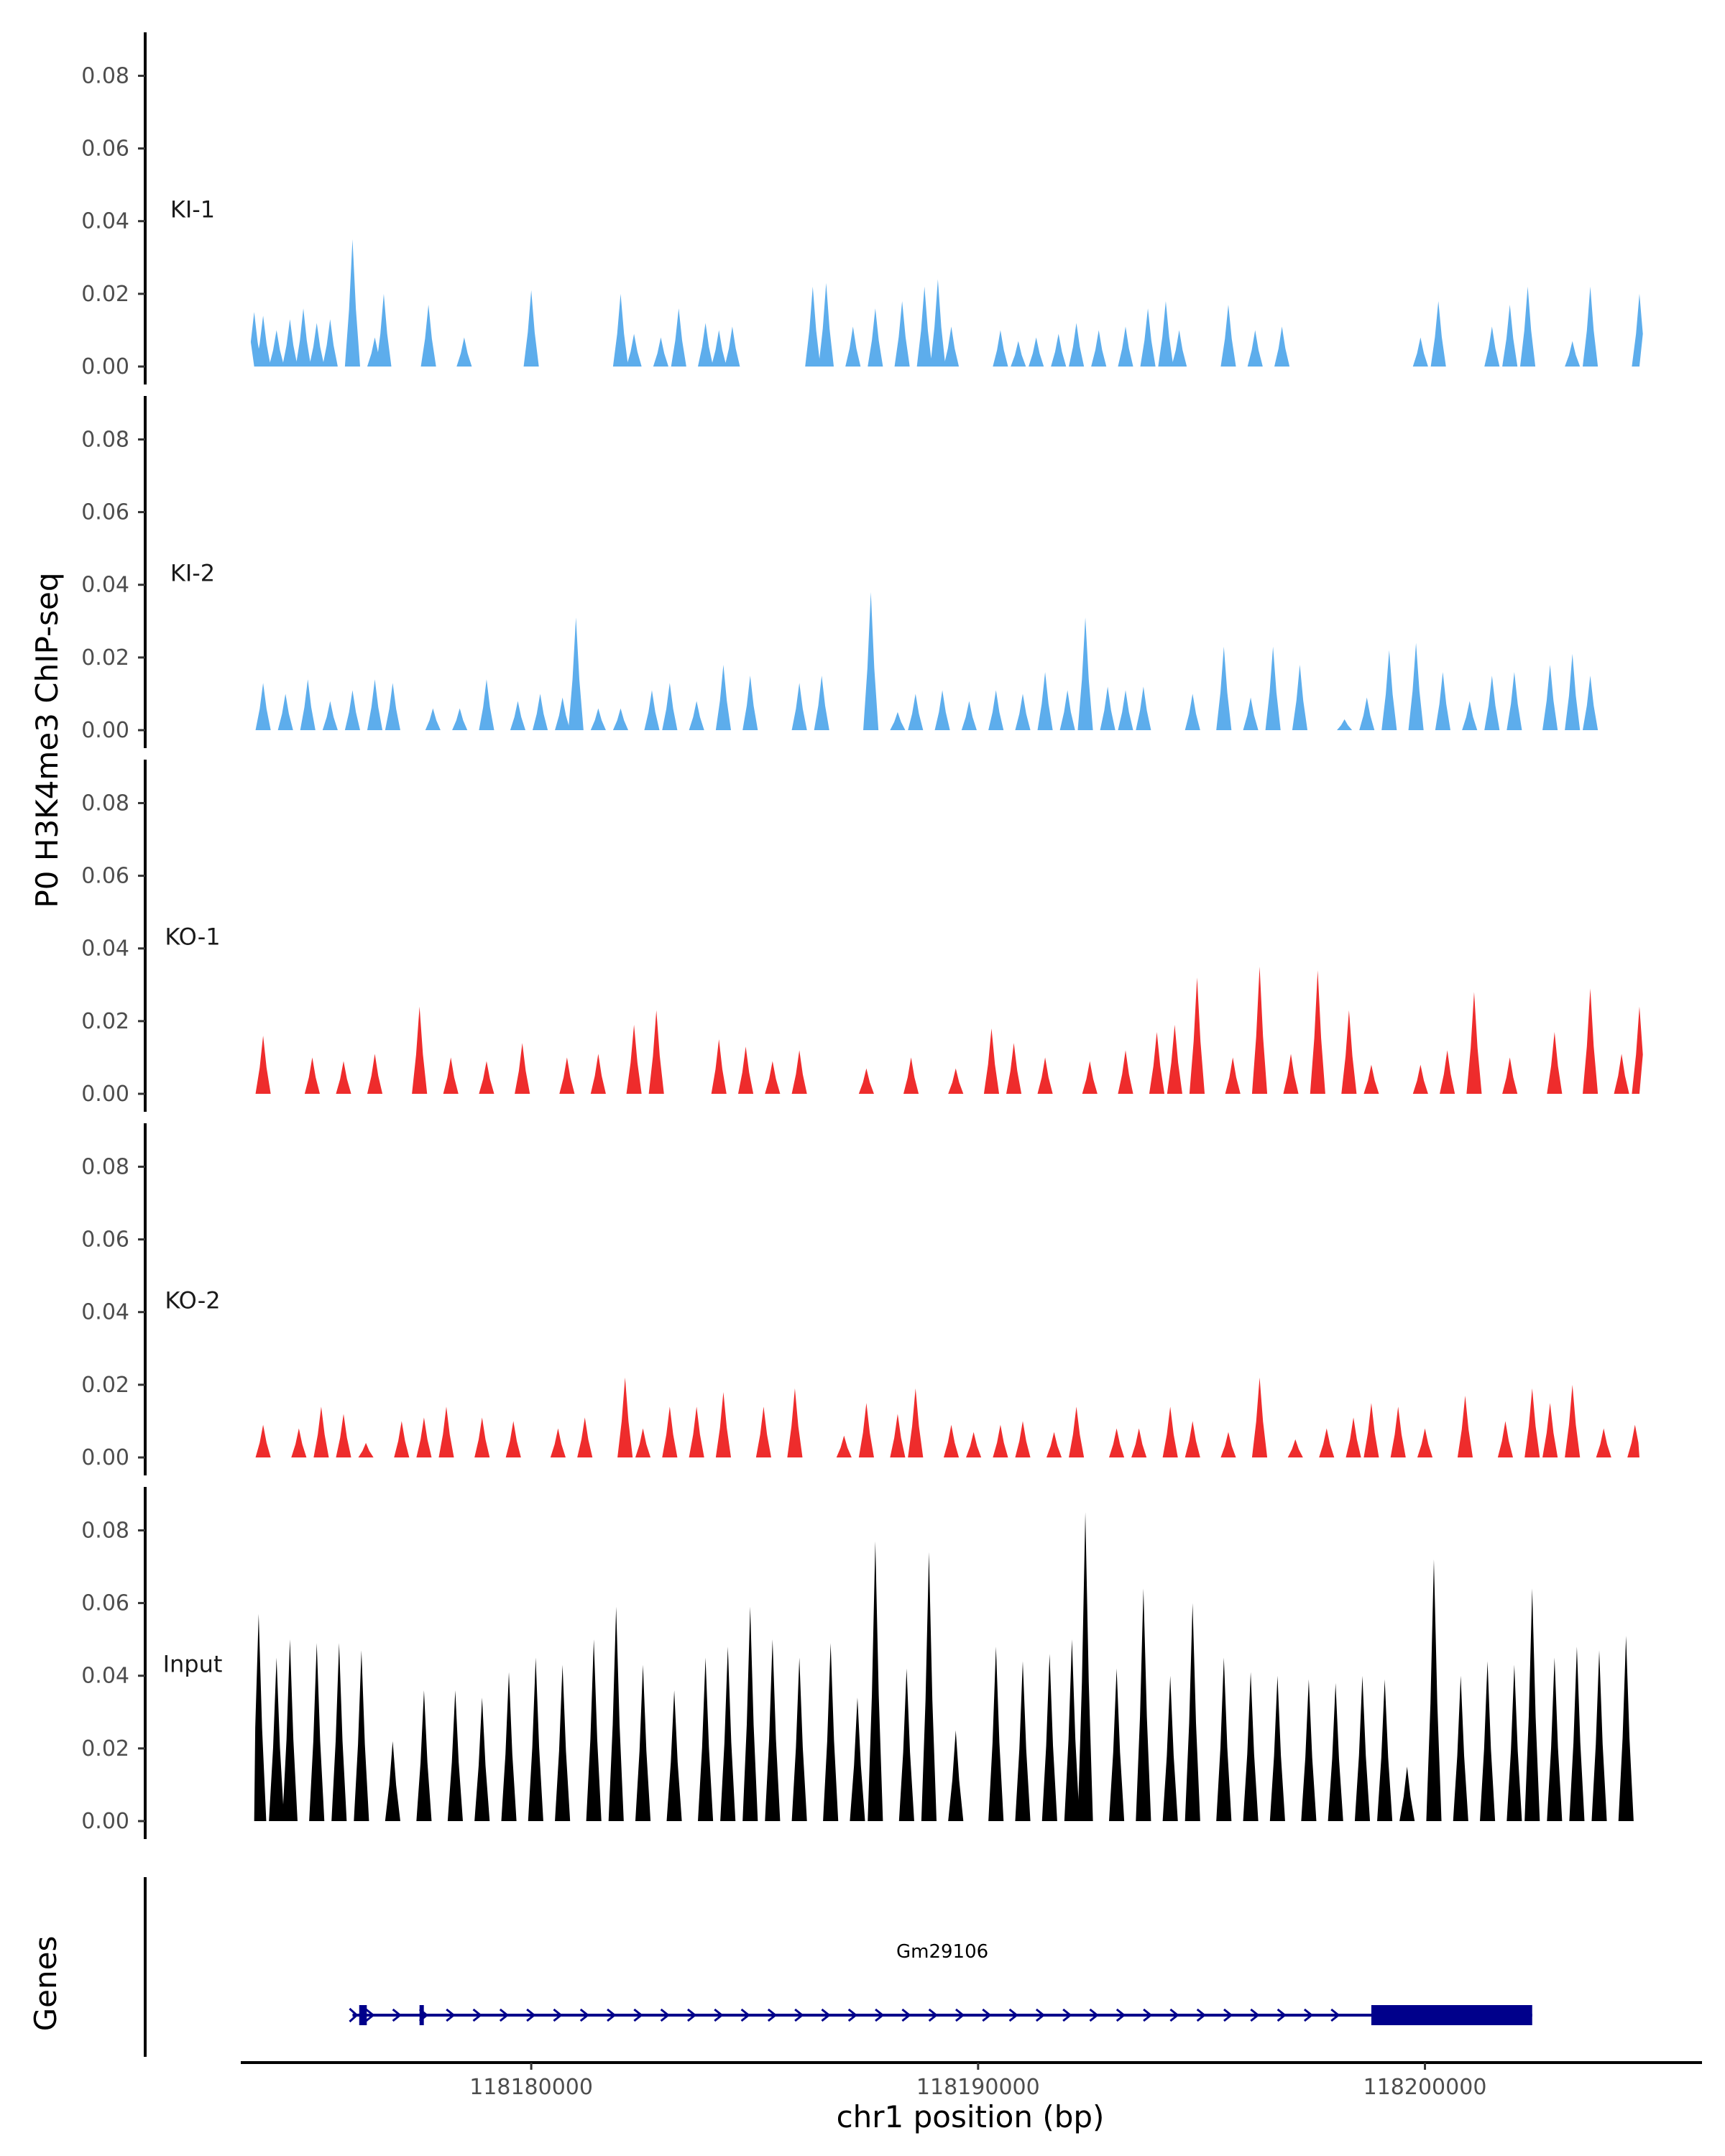 Image resolution: width=1725 pixels, height=2156 pixels. I want to click on genes-panel: Gm29106, so click(838, 1967).